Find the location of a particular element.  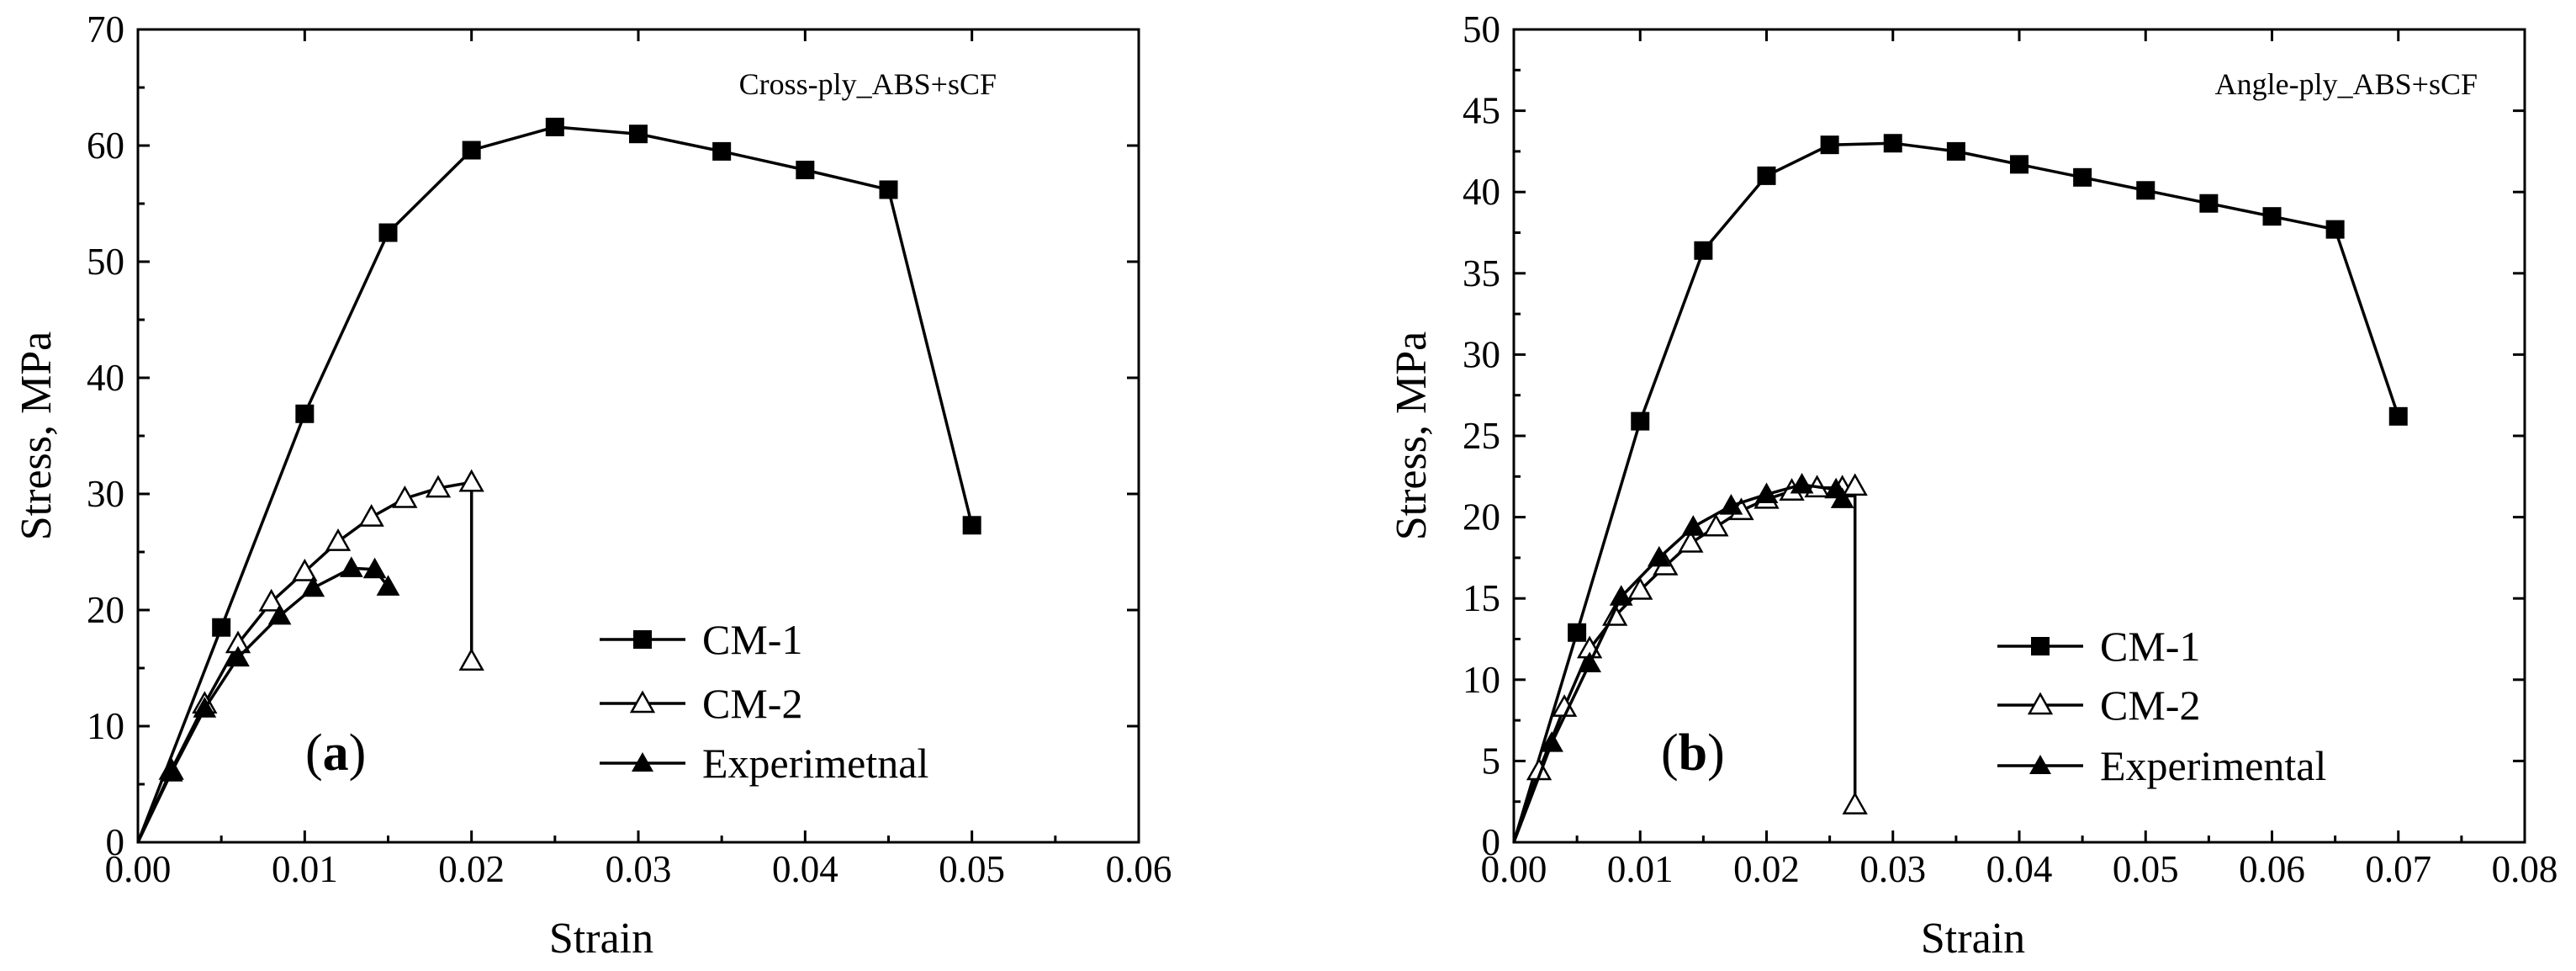

panel-label-a: (a) is located at coordinates (335, 753).